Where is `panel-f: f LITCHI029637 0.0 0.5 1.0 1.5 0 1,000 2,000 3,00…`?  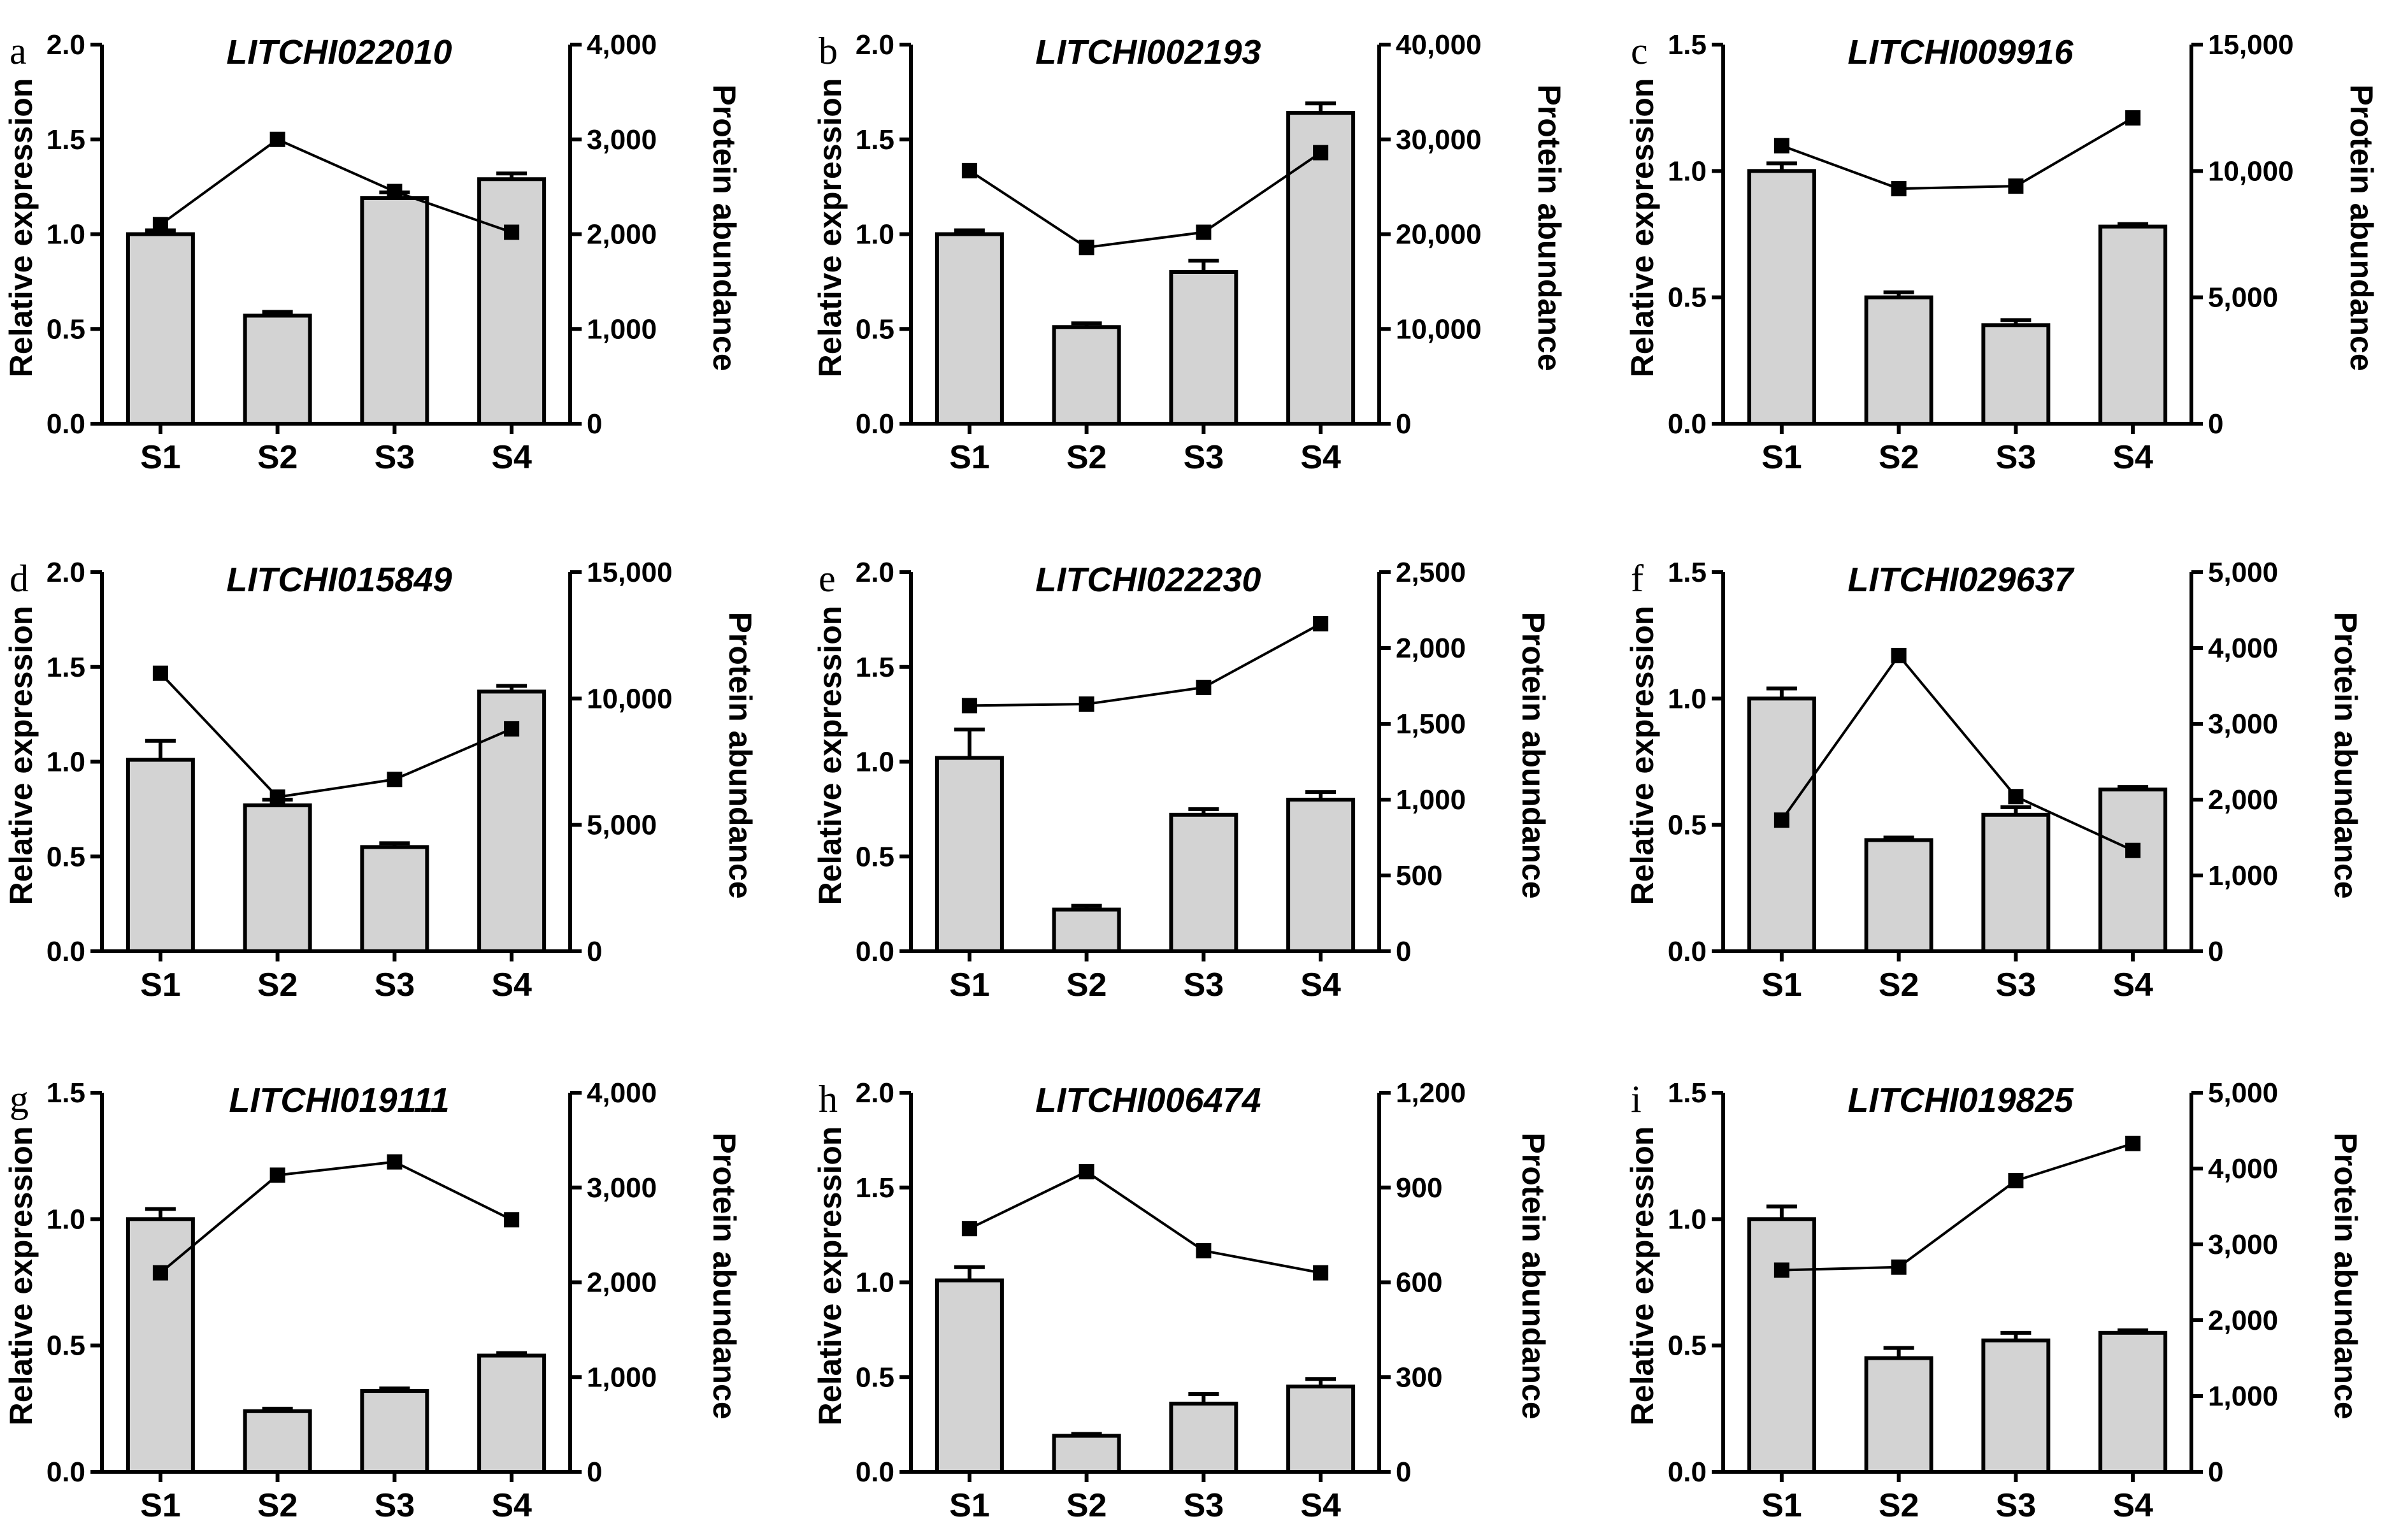
panel-f: f LITCHI029637 0.0 0.5 1.0 1.5 0 1,000 2,000 3,00… is located at coordinates (1993, 780).